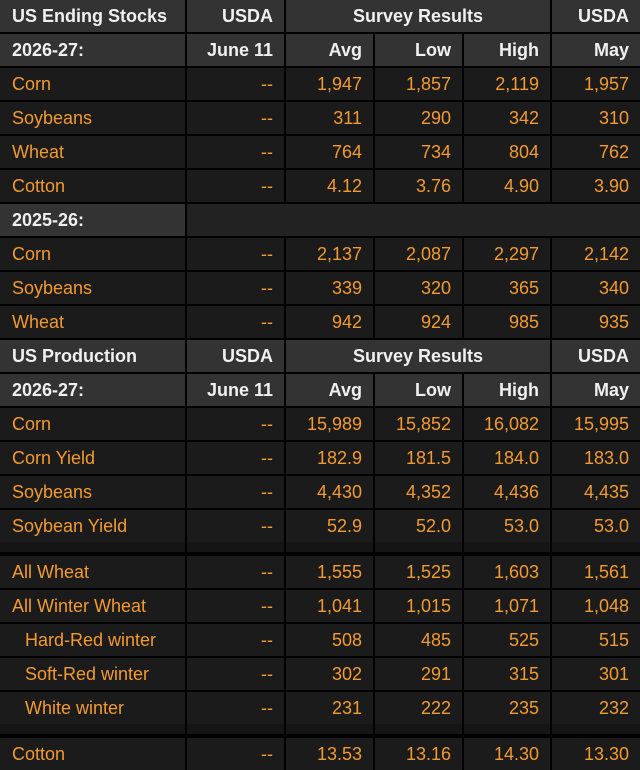 The height and width of the screenshot is (770, 640). Describe the element at coordinates (521, 525) in the screenshot. I see `value-cell-text: 53.0` at that location.